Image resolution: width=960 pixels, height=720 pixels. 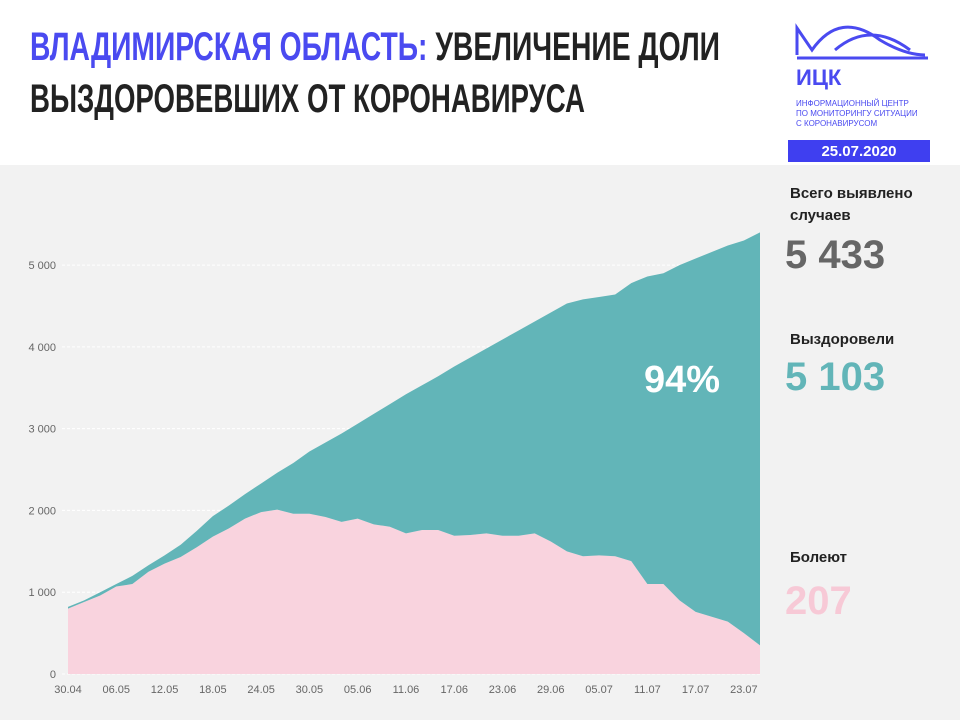 What do you see at coordinates (842, 339) in the screenshot?
I see `panel-label: Выздоровели` at bounding box center [842, 339].